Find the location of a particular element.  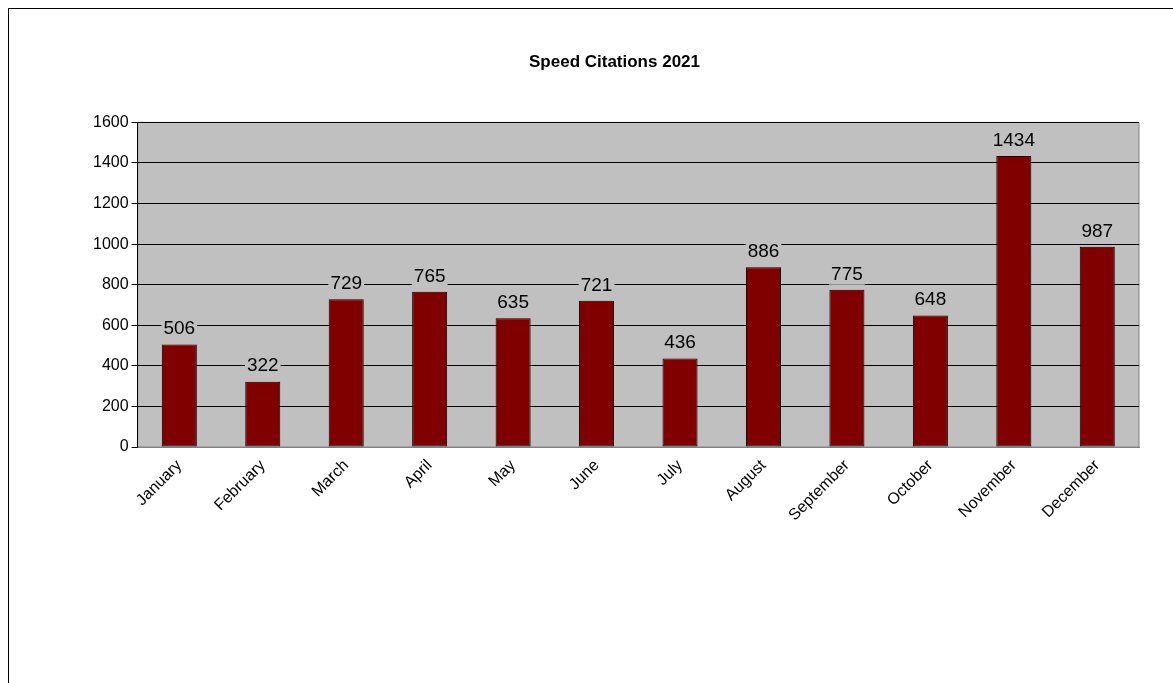

y-tick-label: 800 is located at coordinates (115, 284).